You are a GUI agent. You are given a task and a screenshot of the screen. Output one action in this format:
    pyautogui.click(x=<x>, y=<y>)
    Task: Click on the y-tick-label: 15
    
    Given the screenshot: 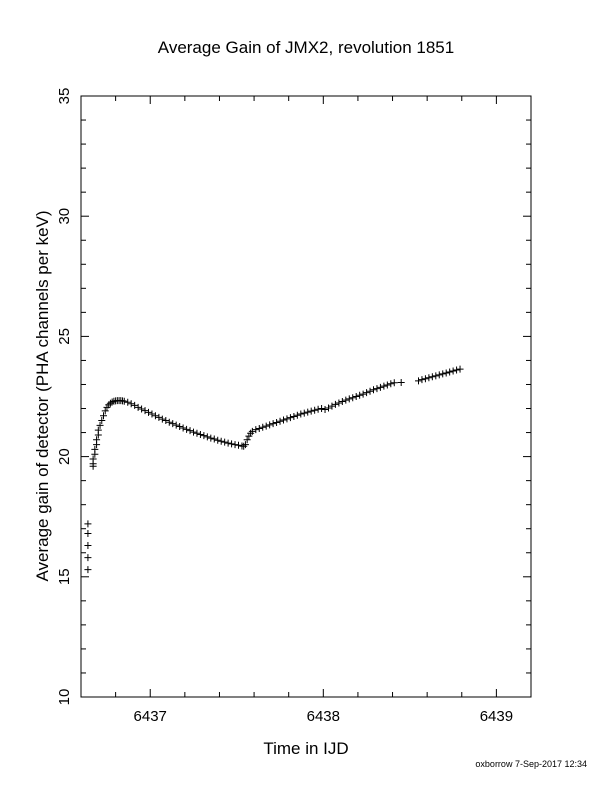 What is the action you would take?
    pyautogui.click(x=64, y=576)
    